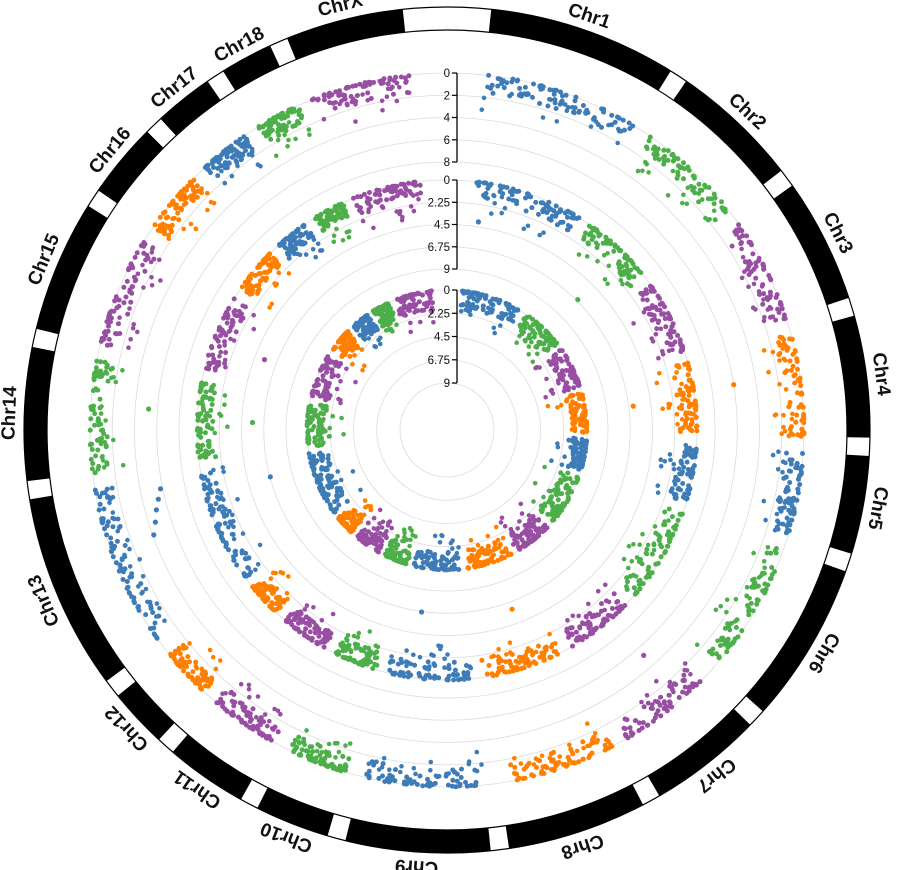 Image resolution: width=906 pixels, height=870 pixels. I want to click on axis-track-1: 0 2 4 6 8, so click(451, 118).